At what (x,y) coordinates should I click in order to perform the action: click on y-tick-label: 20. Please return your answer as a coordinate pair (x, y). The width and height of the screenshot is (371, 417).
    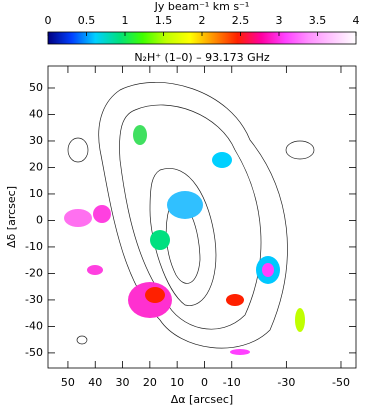
    Looking at the image, I should click on (36, 166).